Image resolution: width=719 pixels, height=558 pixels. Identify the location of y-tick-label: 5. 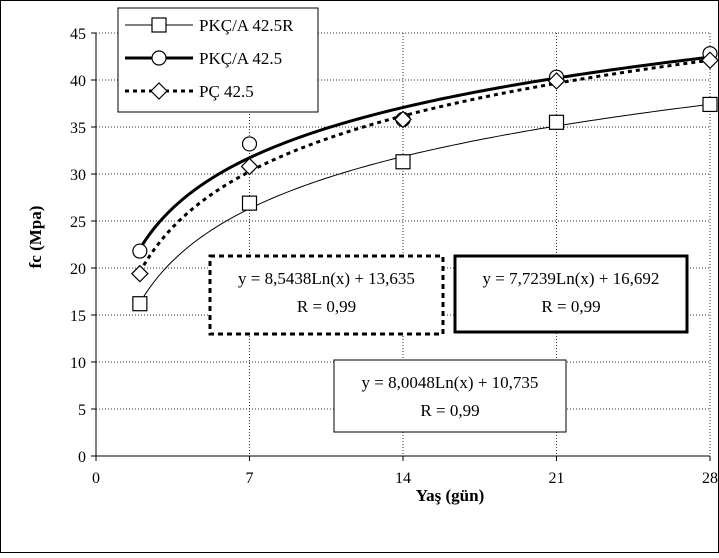
(82, 410).